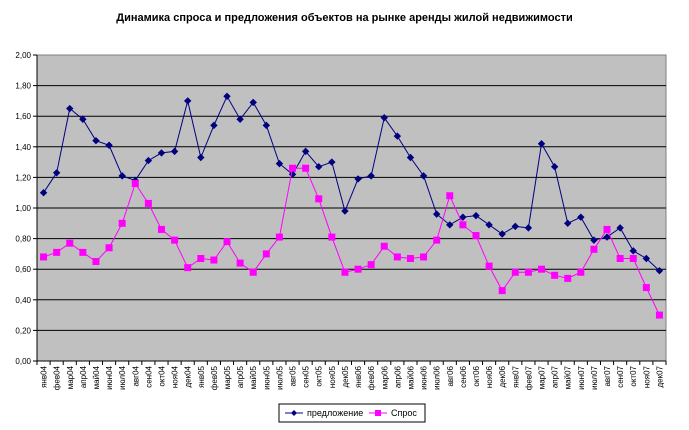 The width and height of the screenshot is (689, 430). Describe the element at coordinates (266, 377) in the screenshot. I see `x-tick-label: июн05` at that location.